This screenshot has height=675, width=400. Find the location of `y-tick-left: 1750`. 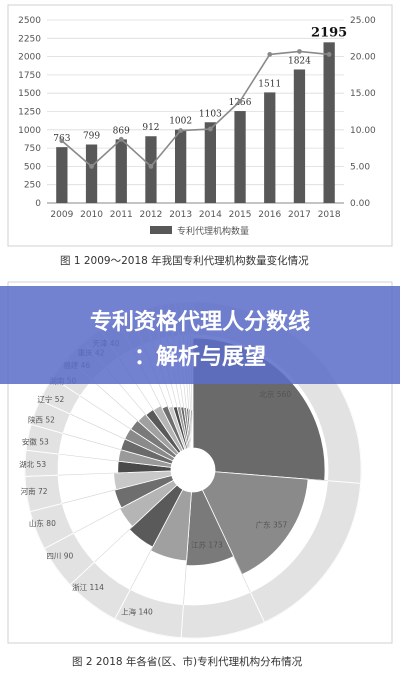

y-tick-left: 1750 is located at coordinates (29, 76).